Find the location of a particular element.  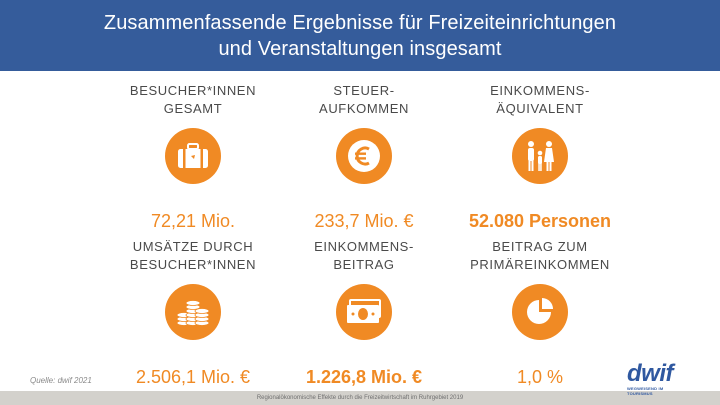

kpi-label-line-1: BEITRAG ZUM is located at coordinates (540, 246).